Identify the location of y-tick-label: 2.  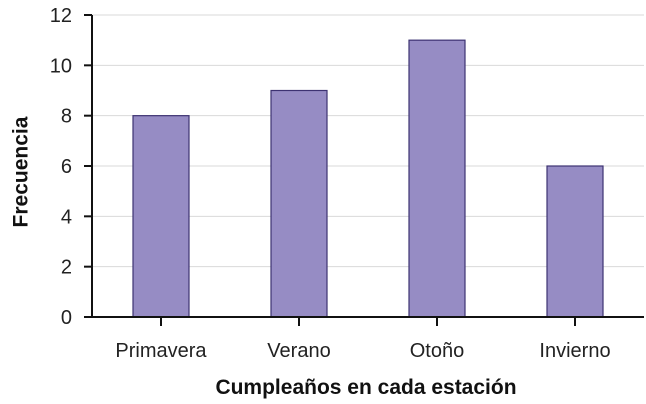
(66, 268).